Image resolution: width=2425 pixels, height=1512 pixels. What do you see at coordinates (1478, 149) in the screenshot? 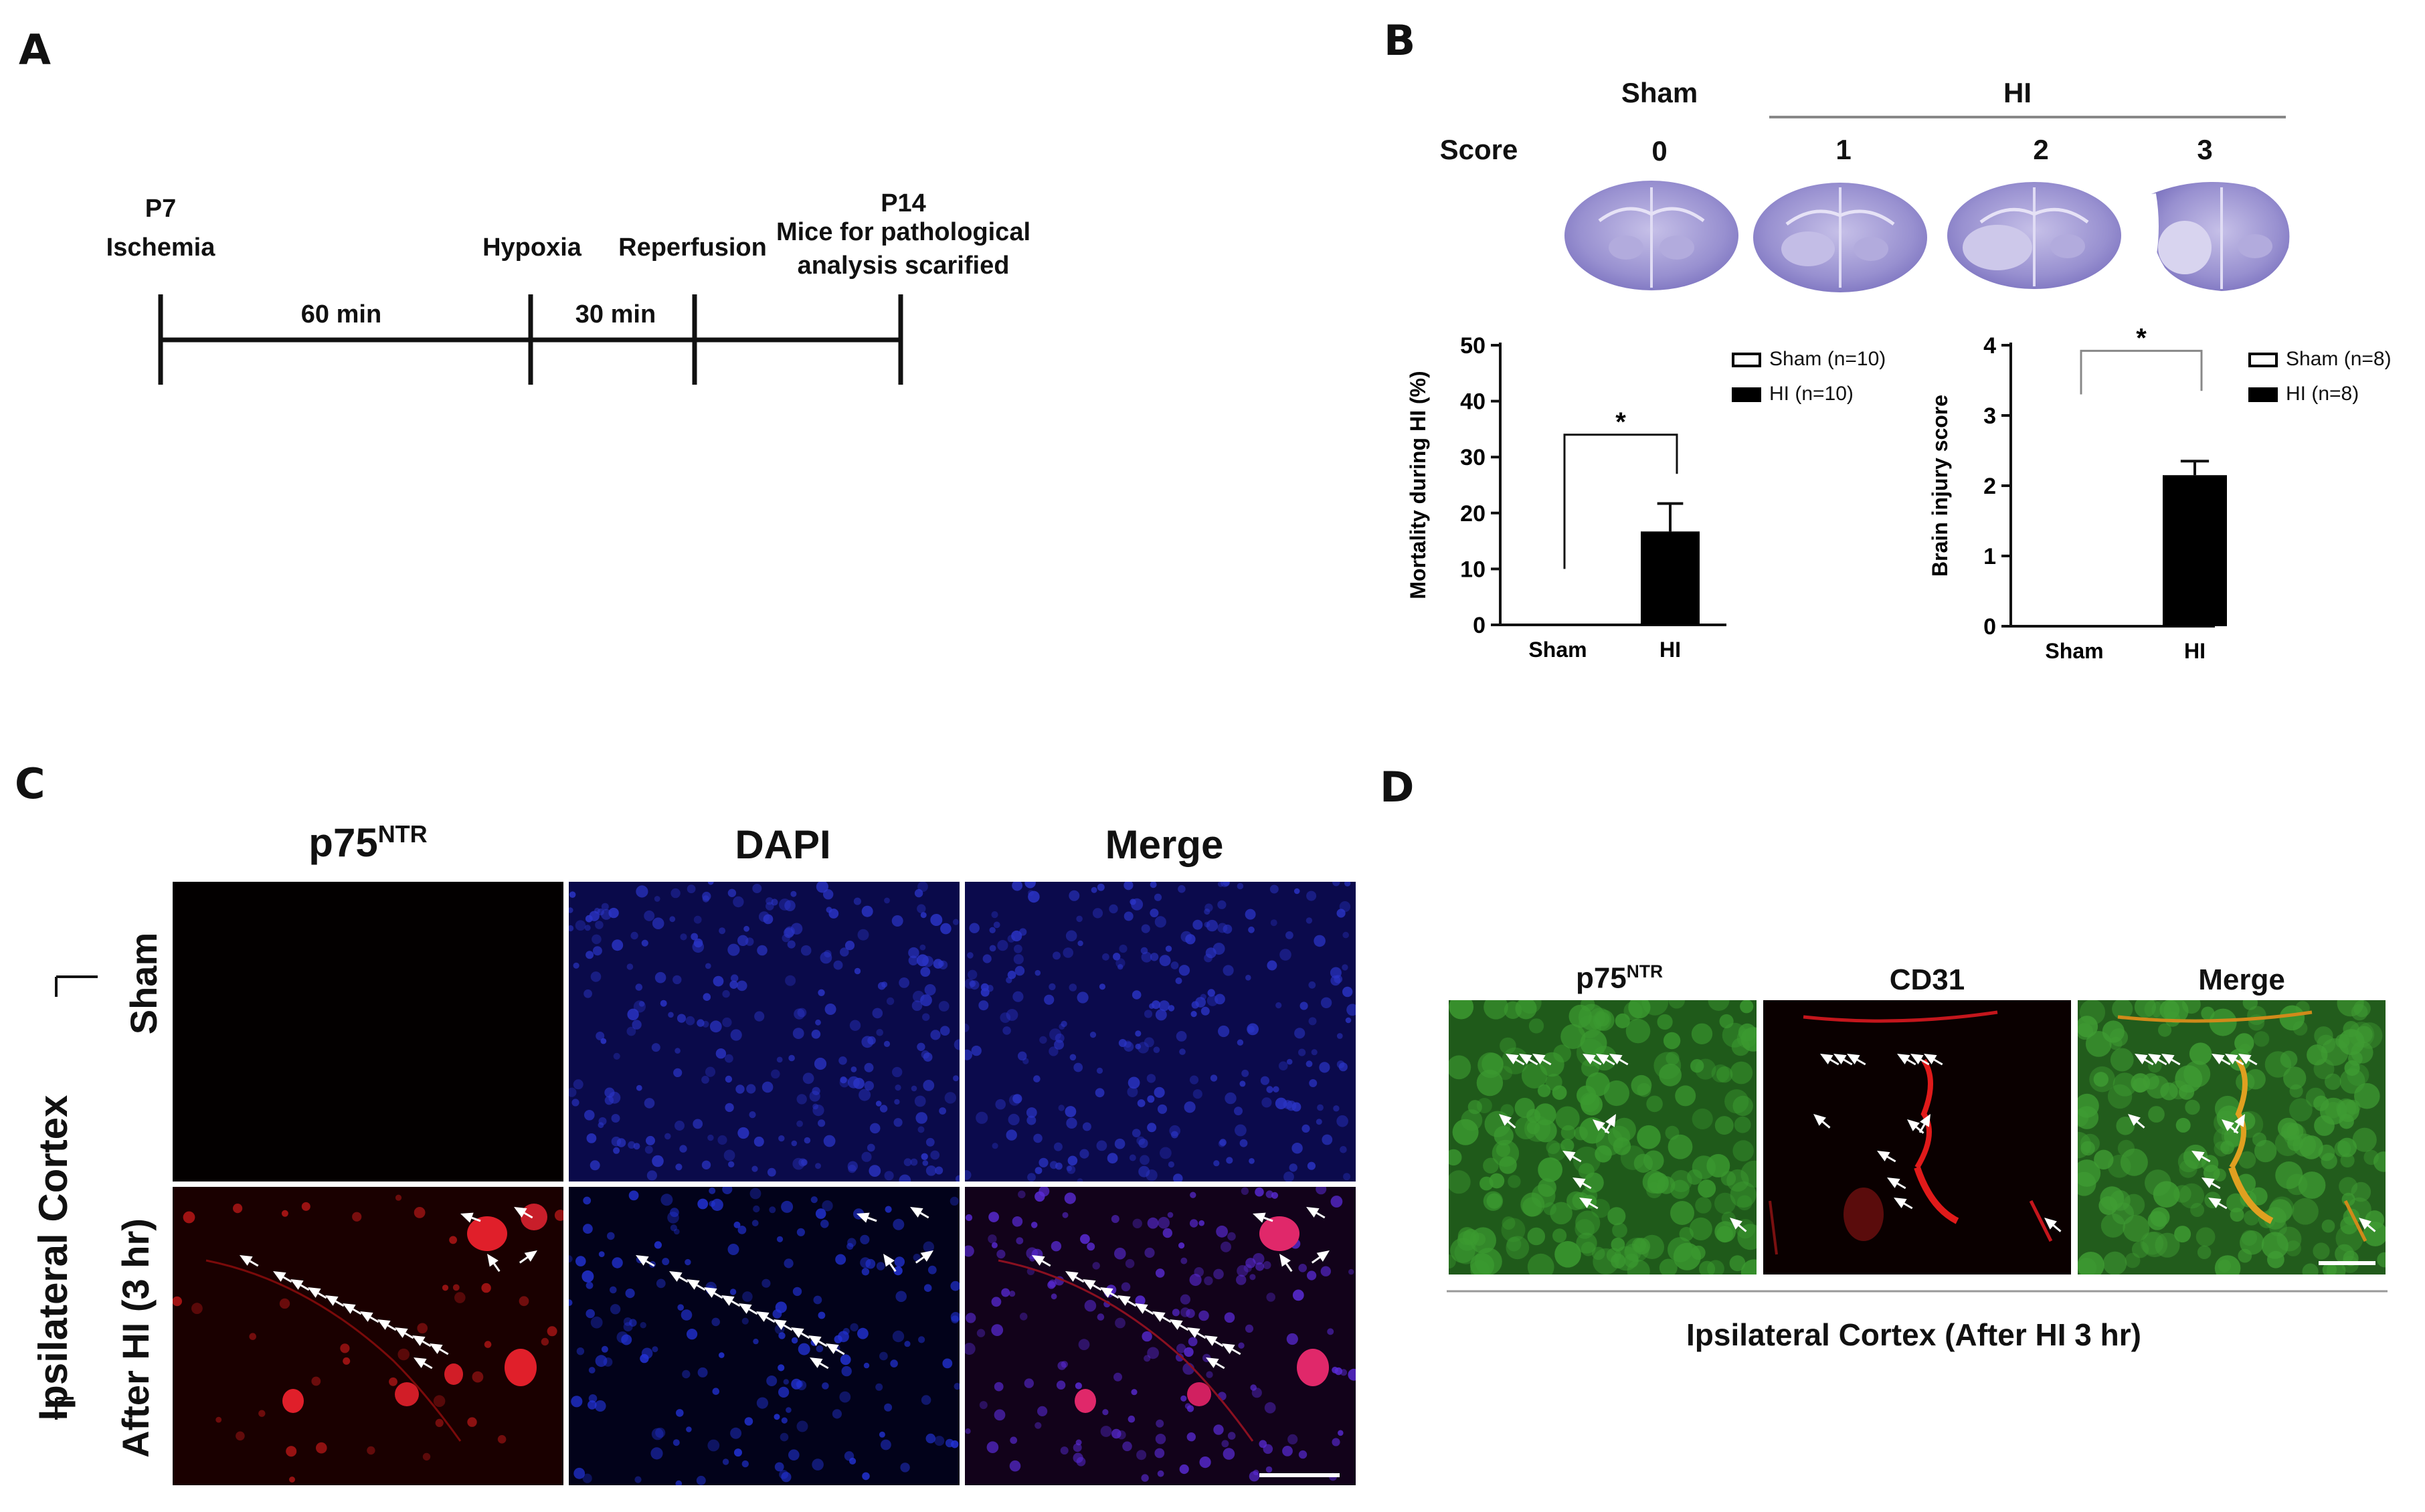
I see `score-label: Score` at bounding box center [1478, 149].